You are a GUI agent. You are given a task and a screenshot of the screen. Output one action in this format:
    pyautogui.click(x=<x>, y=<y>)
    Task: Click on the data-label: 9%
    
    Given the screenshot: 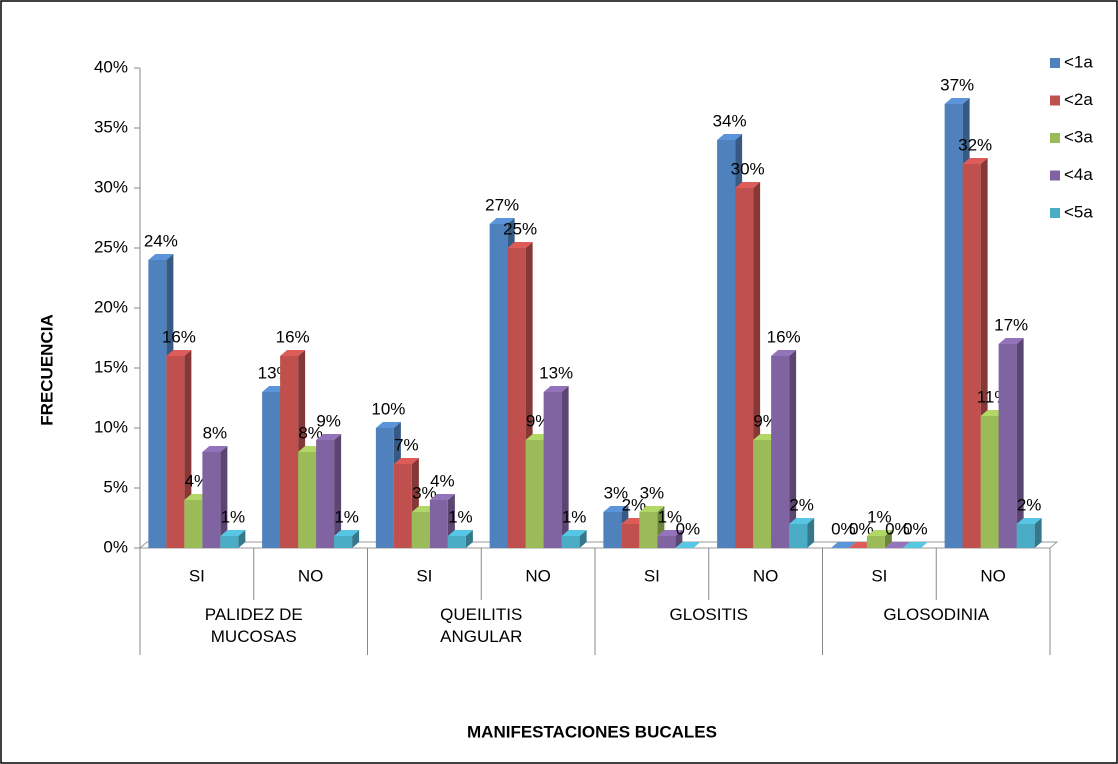 What is the action you would take?
    pyautogui.click(x=328, y=420)
    